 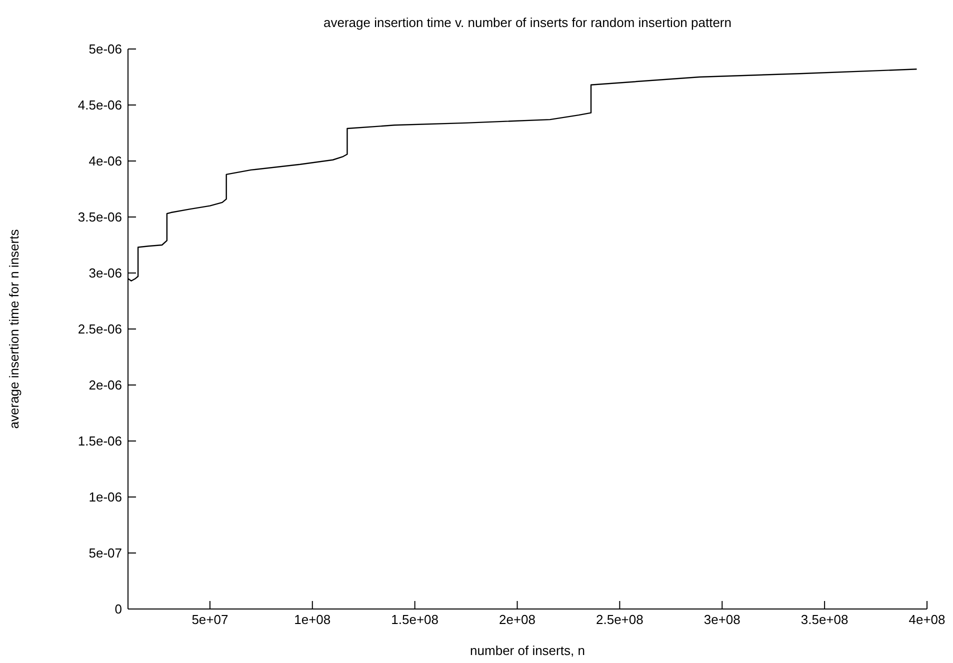 What do you see at coordinates (100, 441) in the screenshot?
I see `y-tick-label: 1.5e-06` at bounding box center [100, 441].